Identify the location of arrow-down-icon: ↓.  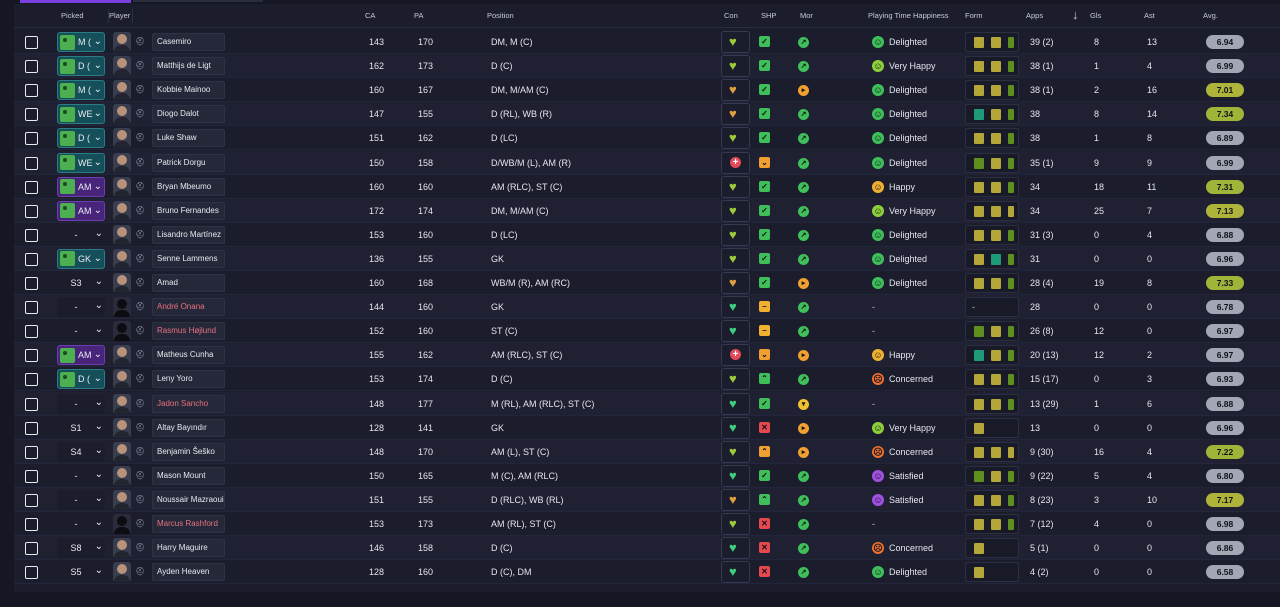
(1075, 14).